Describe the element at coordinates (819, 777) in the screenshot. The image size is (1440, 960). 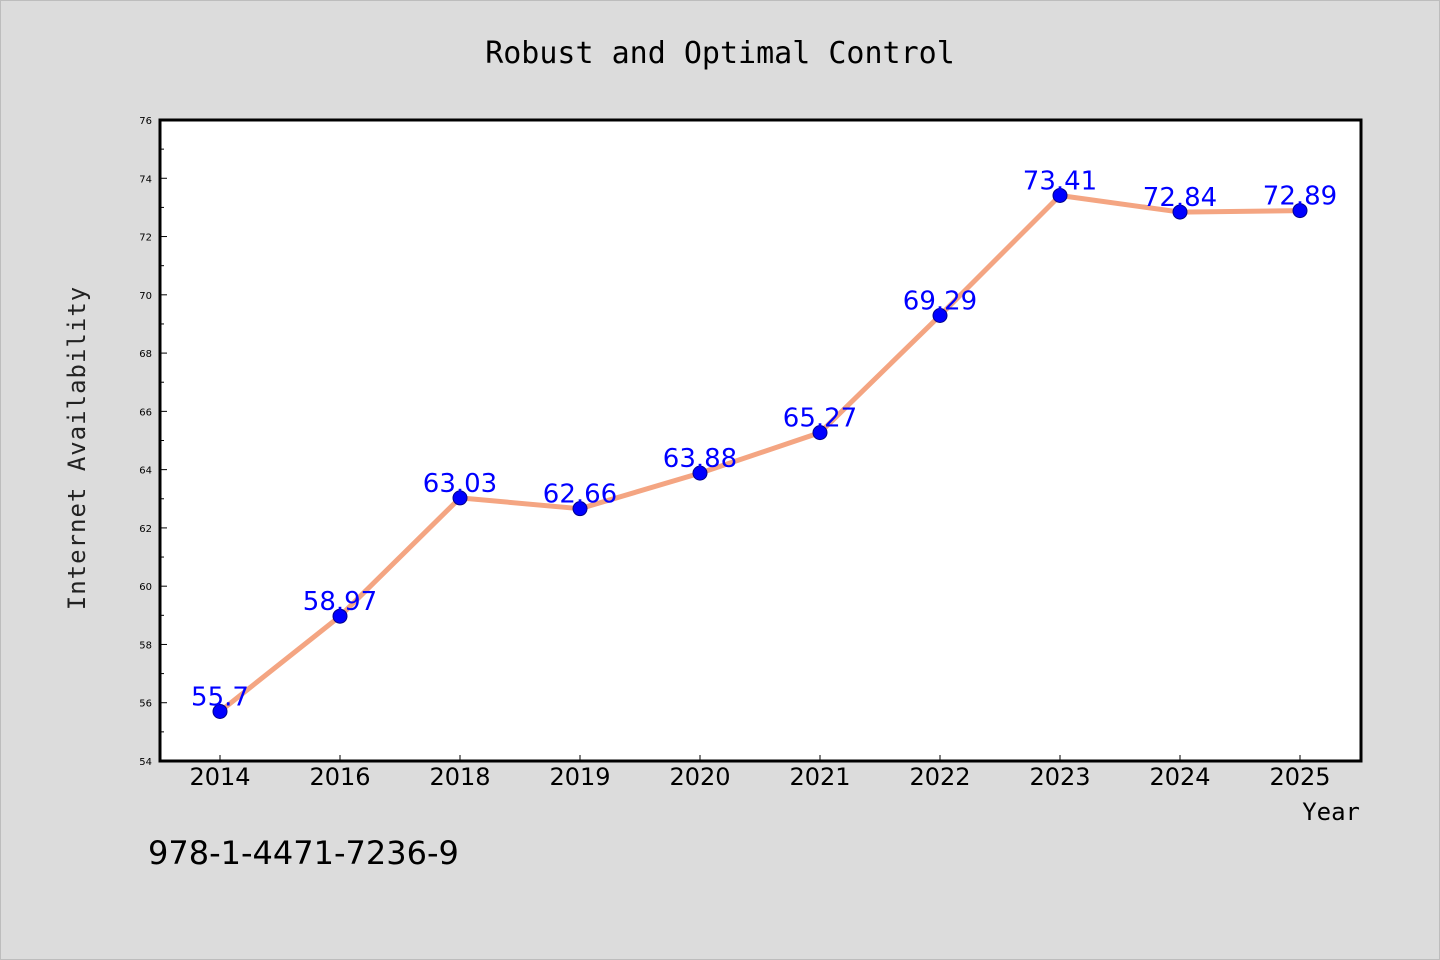
I see `x-tick-label: 2021` at that location.